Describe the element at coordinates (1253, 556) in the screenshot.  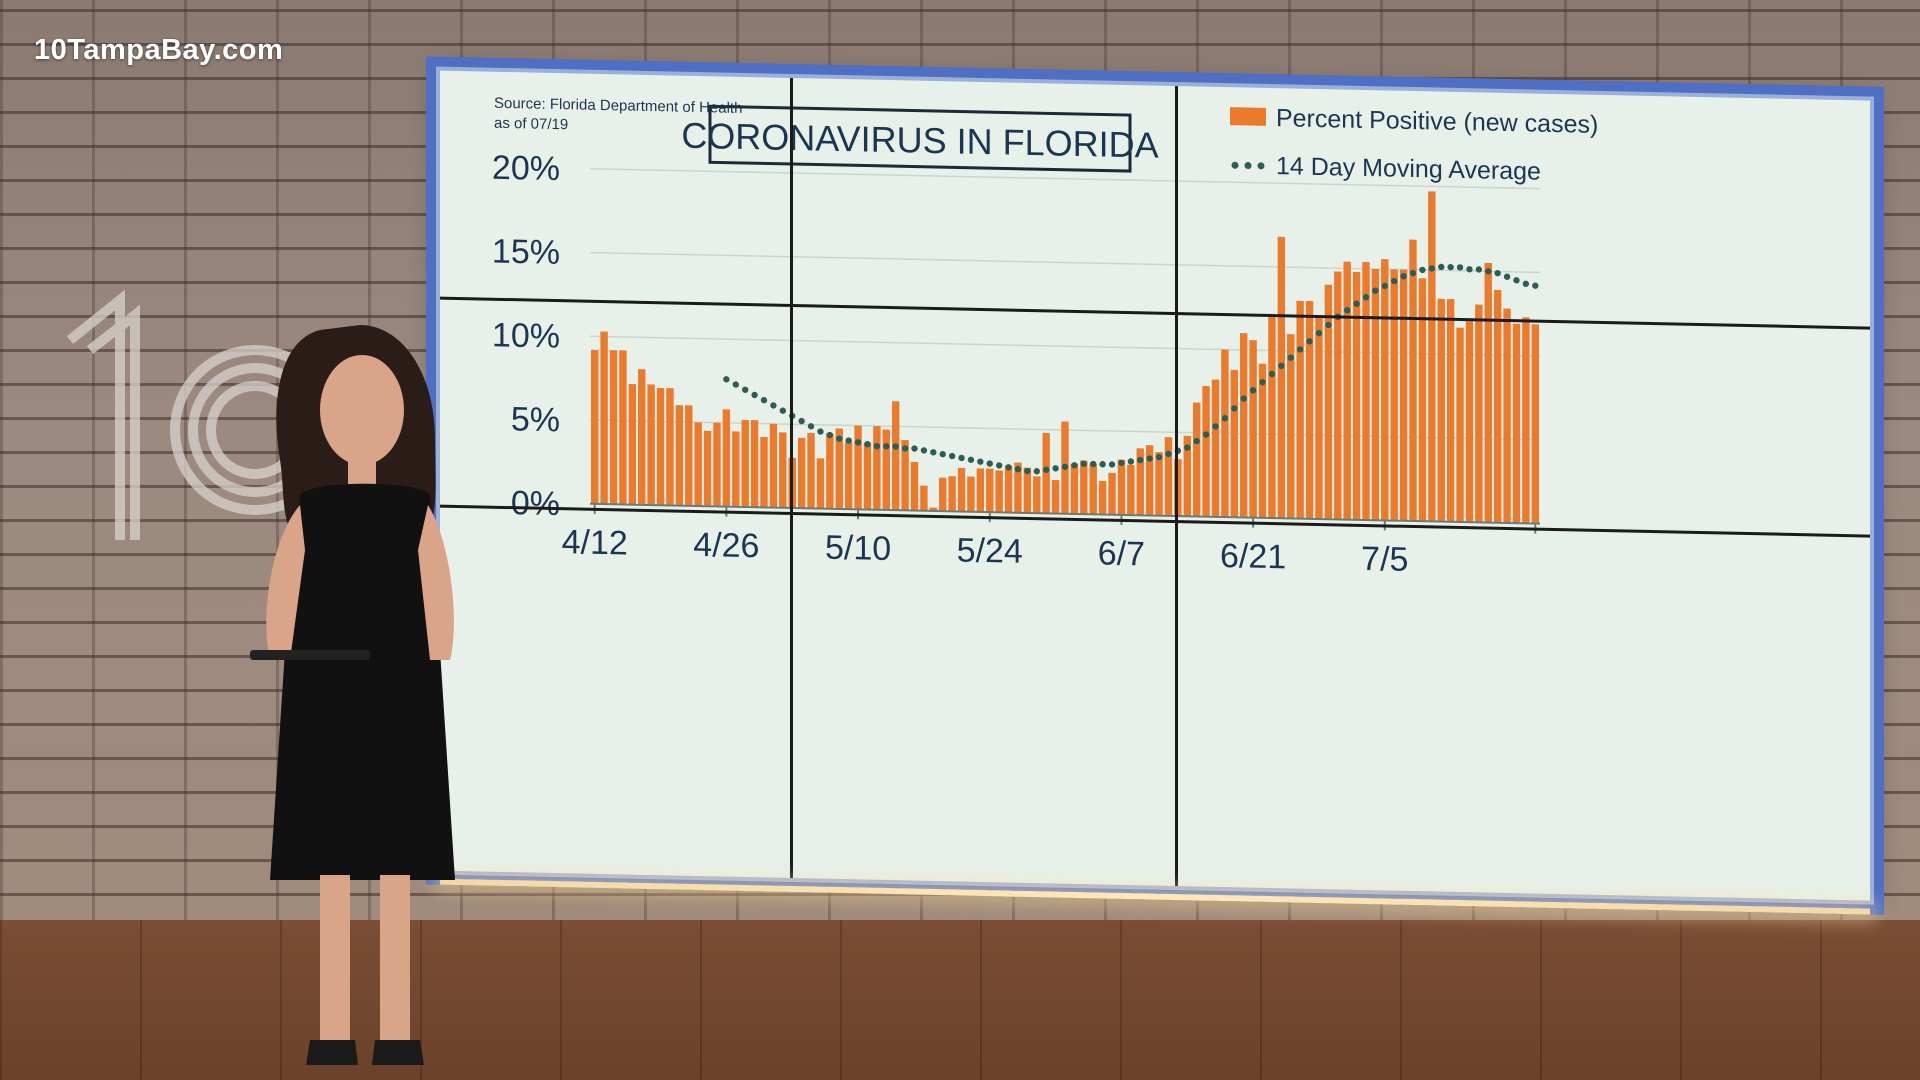
I see `x-tick-label: 6/21` at that location.